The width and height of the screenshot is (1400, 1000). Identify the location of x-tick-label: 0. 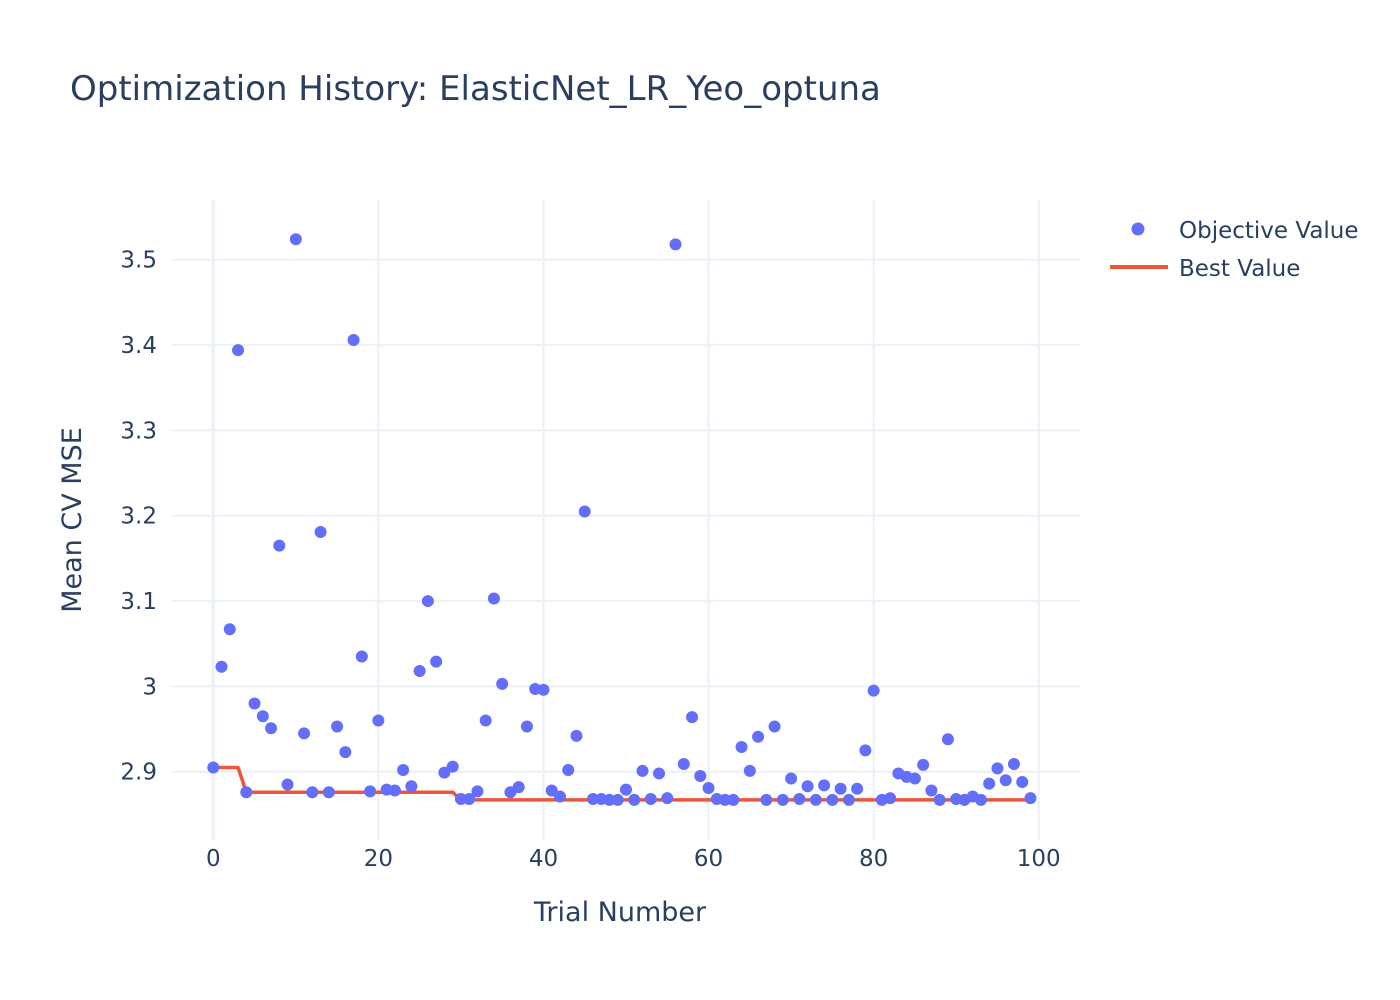
(213, 859).